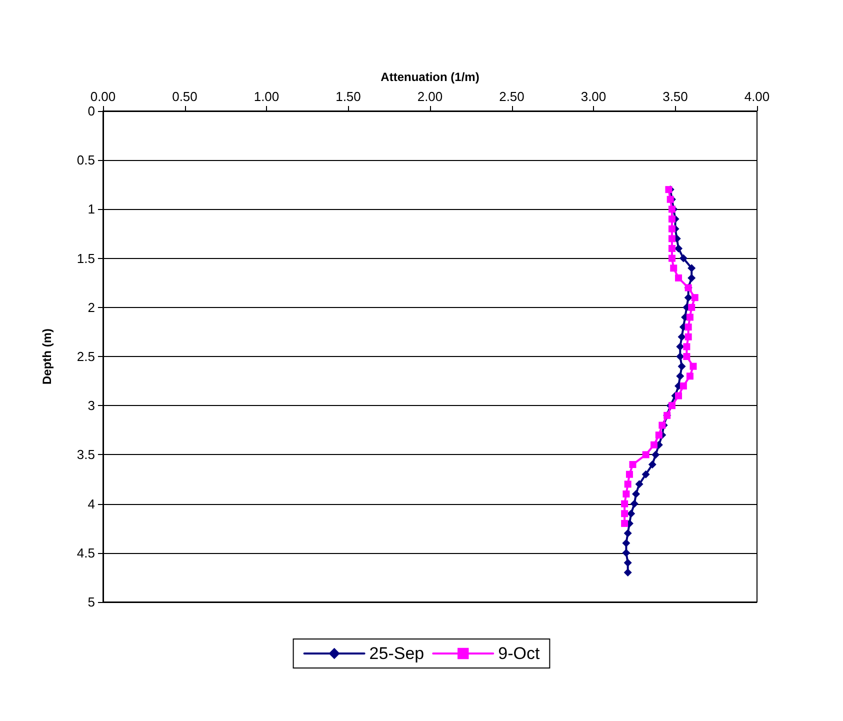  What do you see at coordinates (91, 209) in the screenshot?
I see `y-tick-label: 1` at bounding box center [91, 209].